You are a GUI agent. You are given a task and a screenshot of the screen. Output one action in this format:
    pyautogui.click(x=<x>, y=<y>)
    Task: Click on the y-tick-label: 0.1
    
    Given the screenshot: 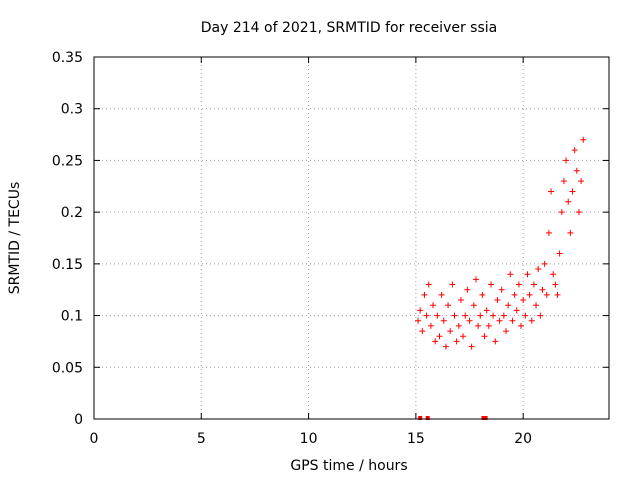 What is the action you would take?
    pyautogui.click(x=72, y=317)
    